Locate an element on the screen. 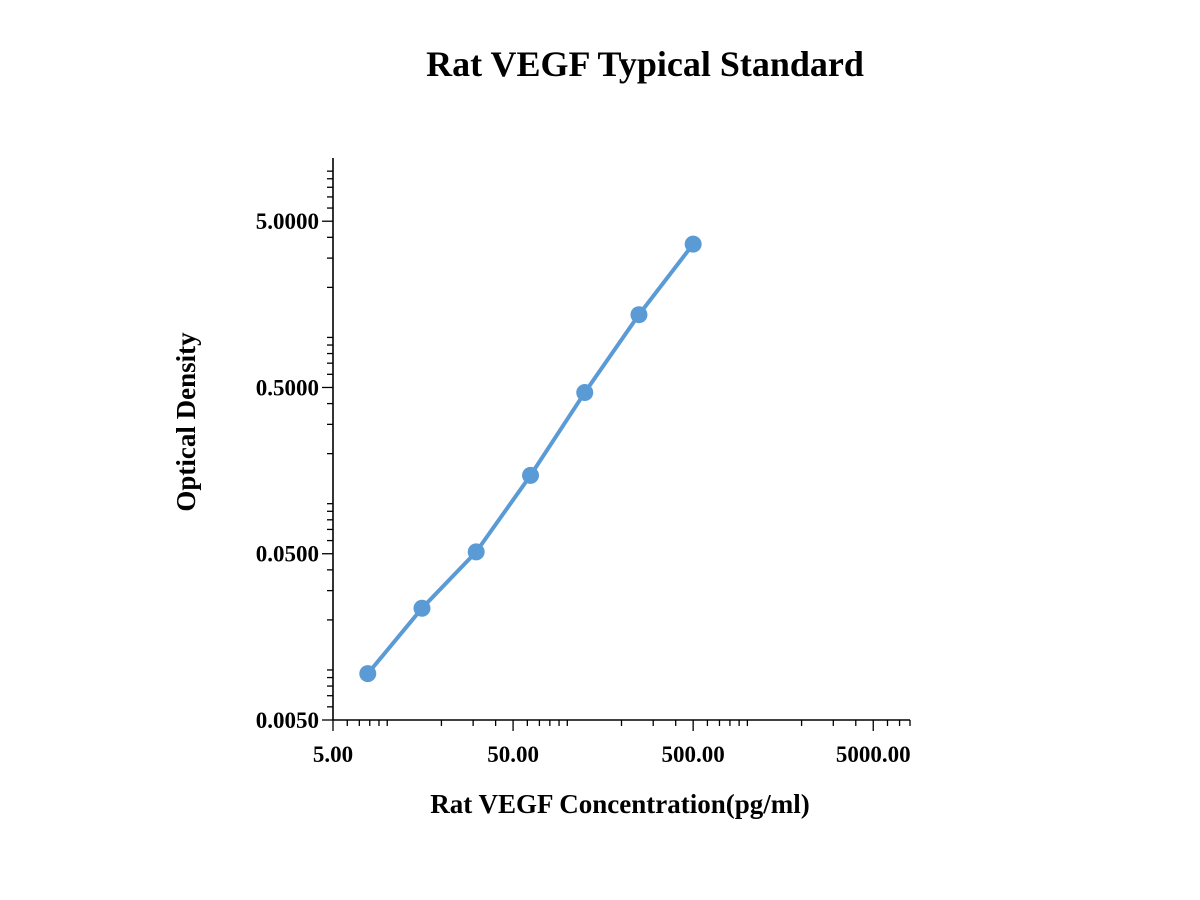  x-ticks is located at coordinates (621, 725).